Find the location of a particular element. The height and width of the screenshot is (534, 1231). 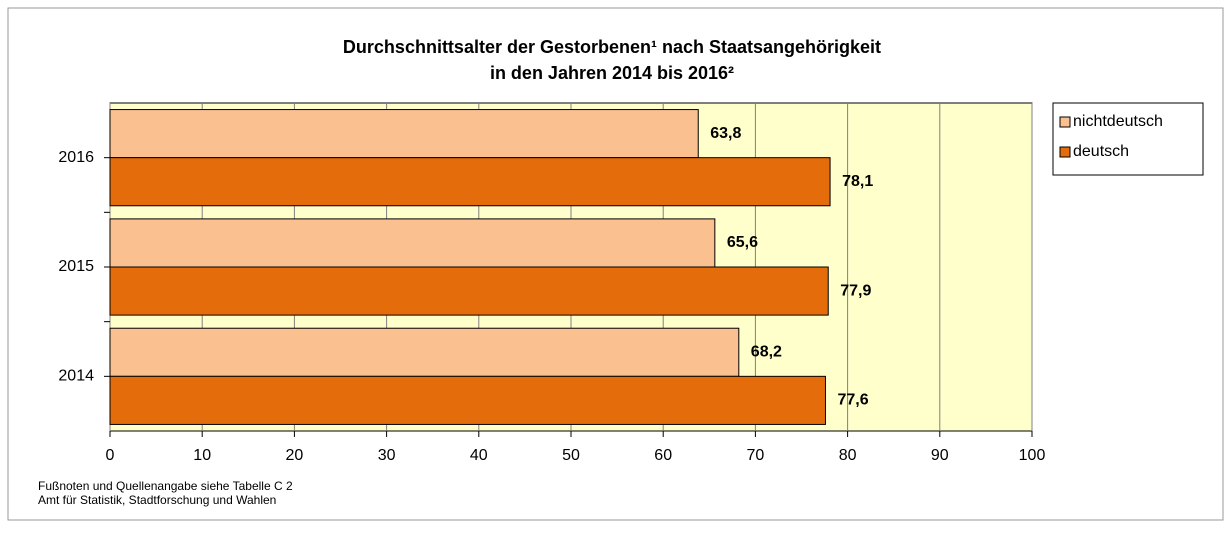

data-label: 63,8 is located at coordinates (725, 133).